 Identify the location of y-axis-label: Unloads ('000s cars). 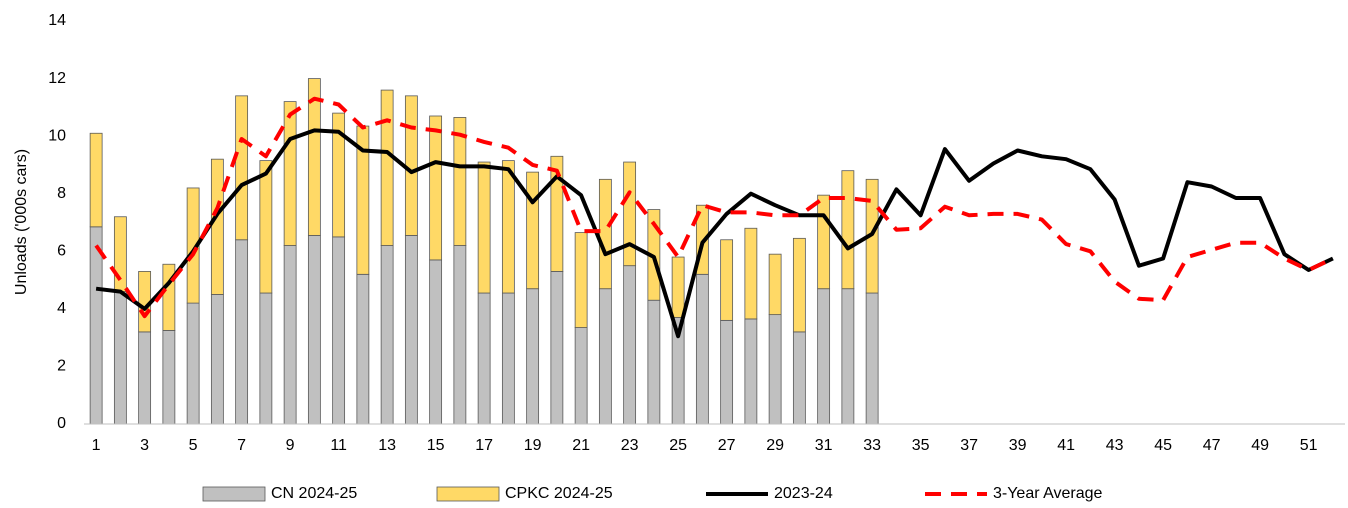
(21, 222).